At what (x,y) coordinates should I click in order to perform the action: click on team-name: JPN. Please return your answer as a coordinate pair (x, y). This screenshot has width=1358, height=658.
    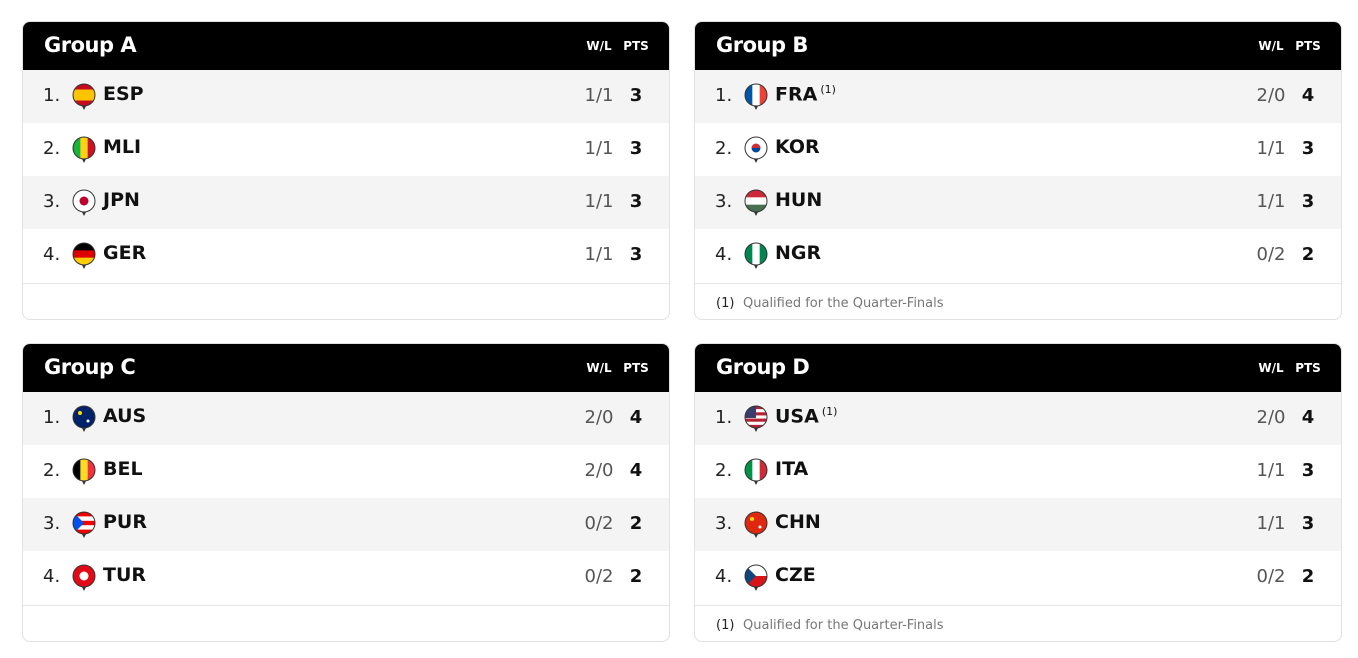
    Looking at the image, I should click on (121, 200).